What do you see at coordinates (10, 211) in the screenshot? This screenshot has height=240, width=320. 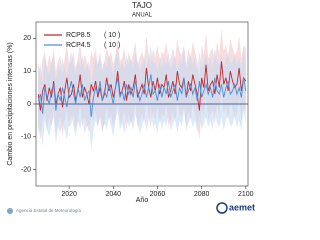 I see `footer-icon` at bounding box center [10, 211].